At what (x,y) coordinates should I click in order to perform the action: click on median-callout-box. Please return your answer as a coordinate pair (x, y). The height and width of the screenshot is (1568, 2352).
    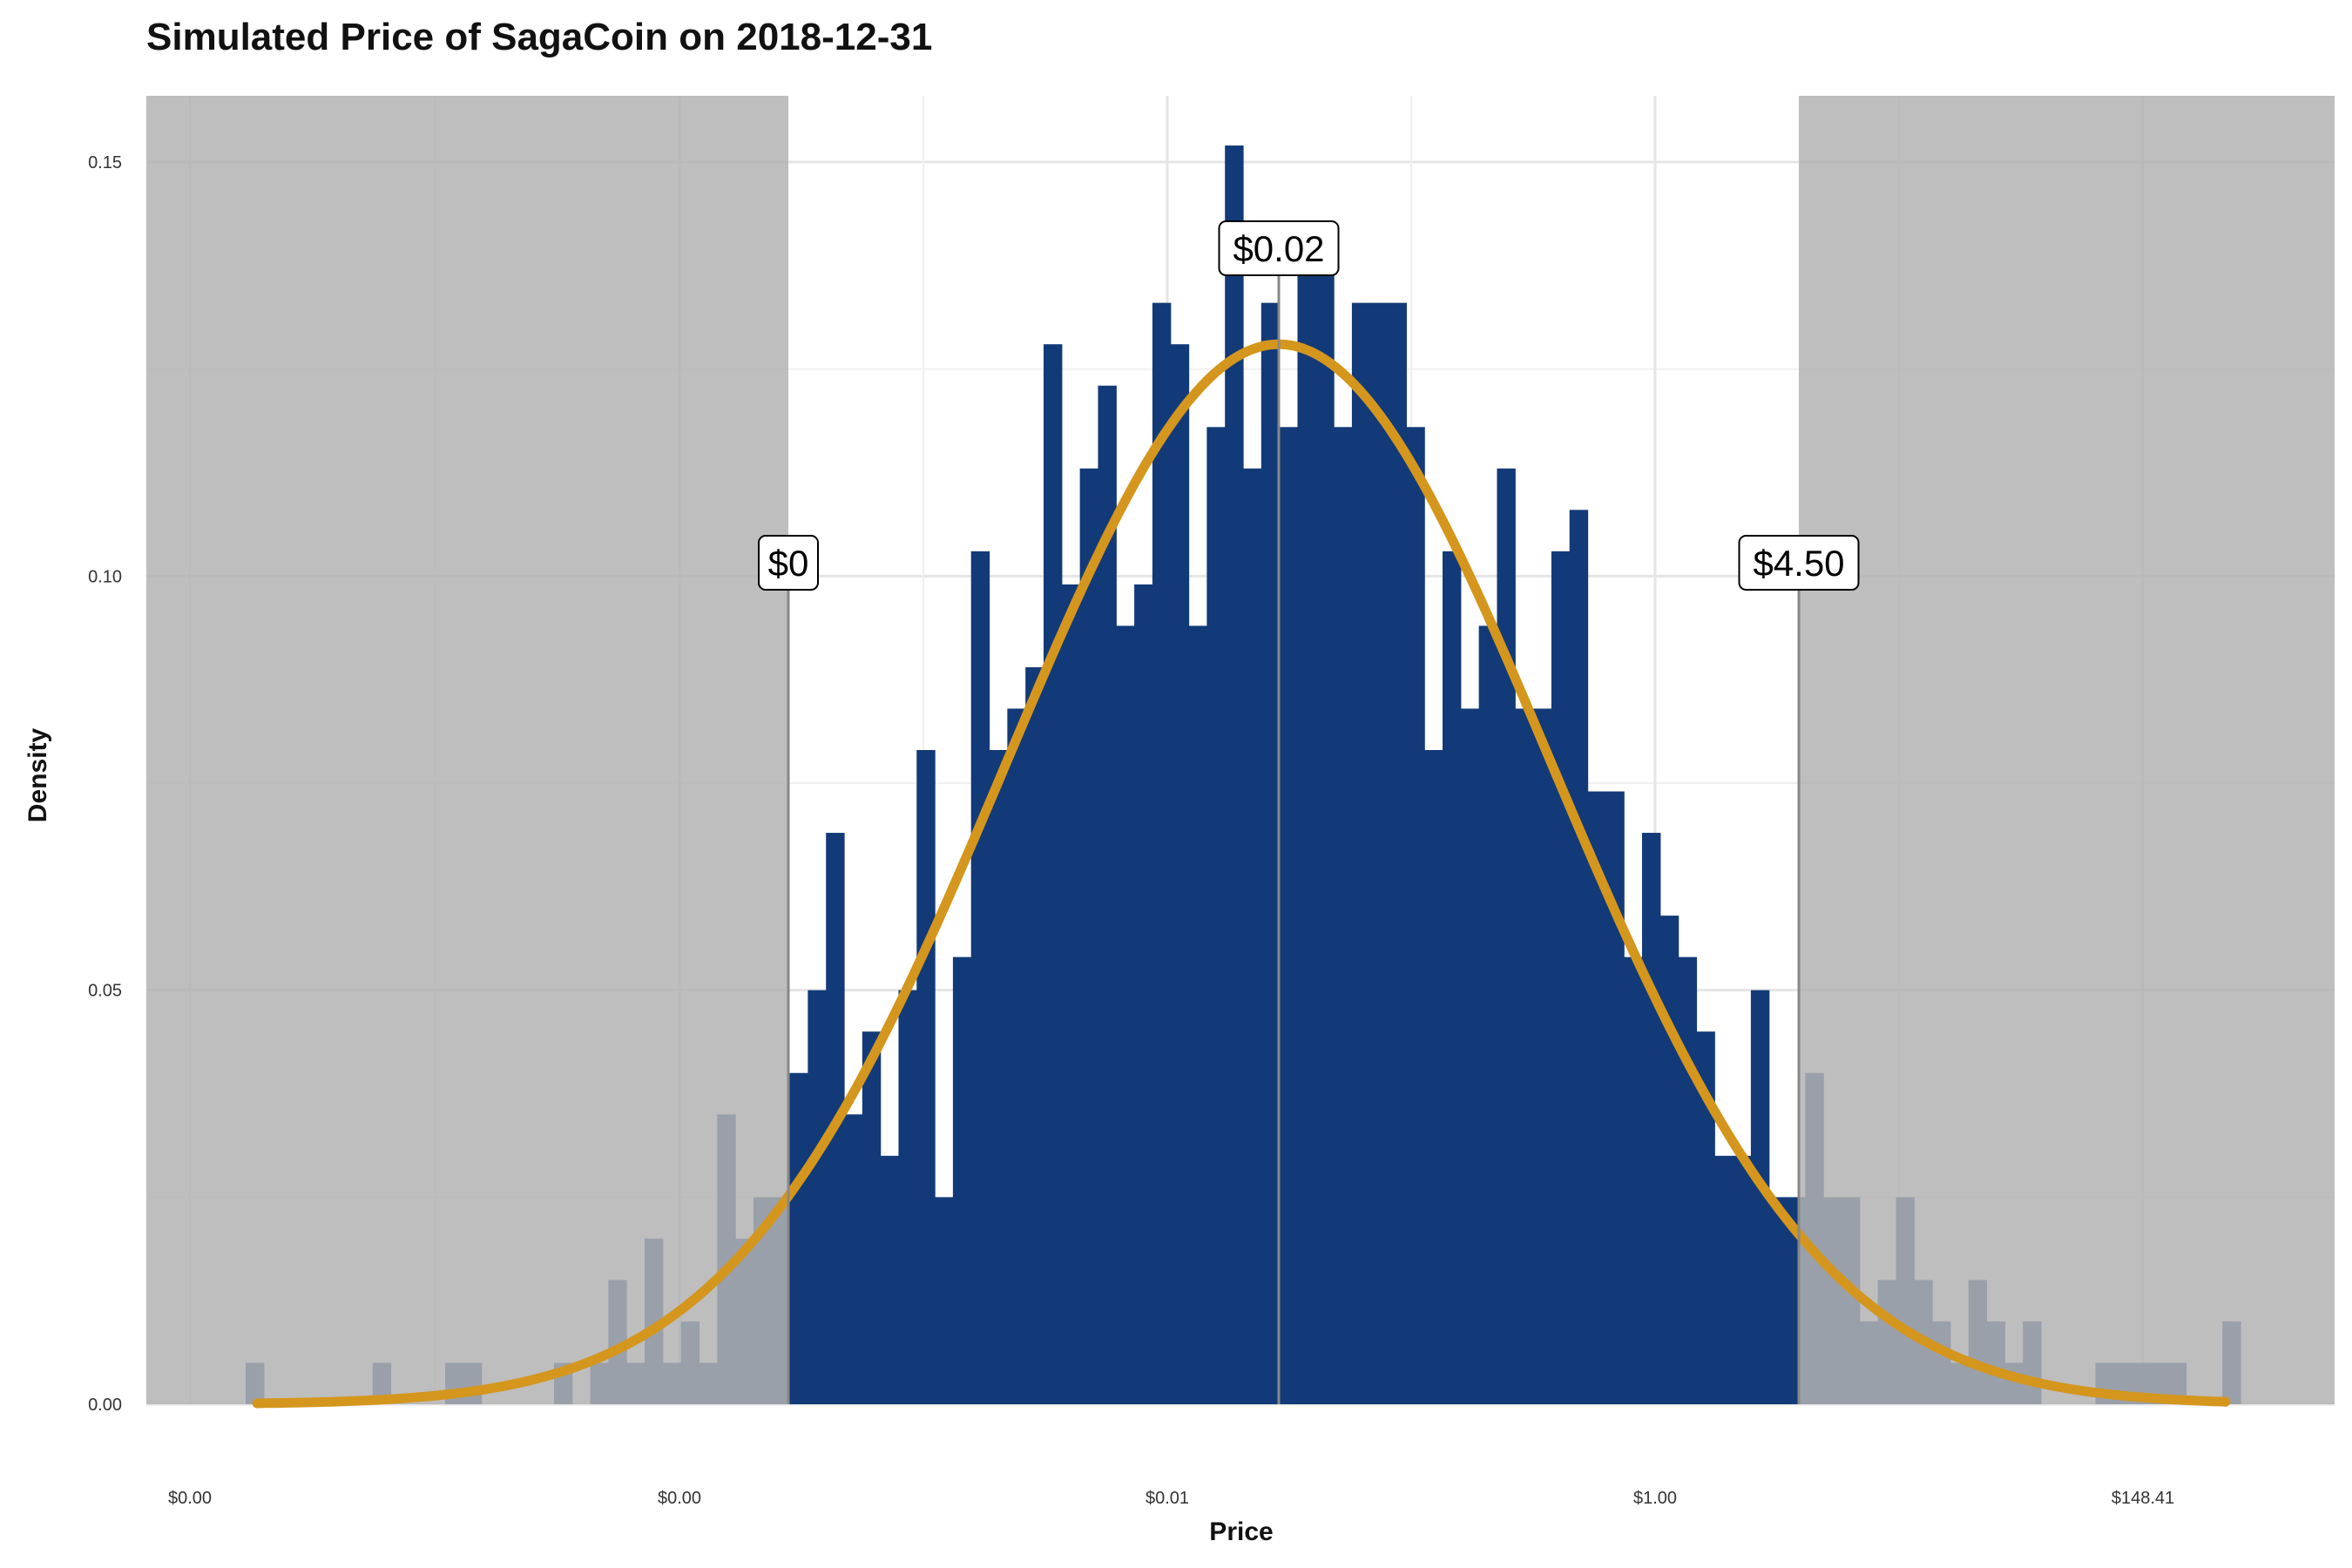
    Looking at the image, I should click on (1279, 248).